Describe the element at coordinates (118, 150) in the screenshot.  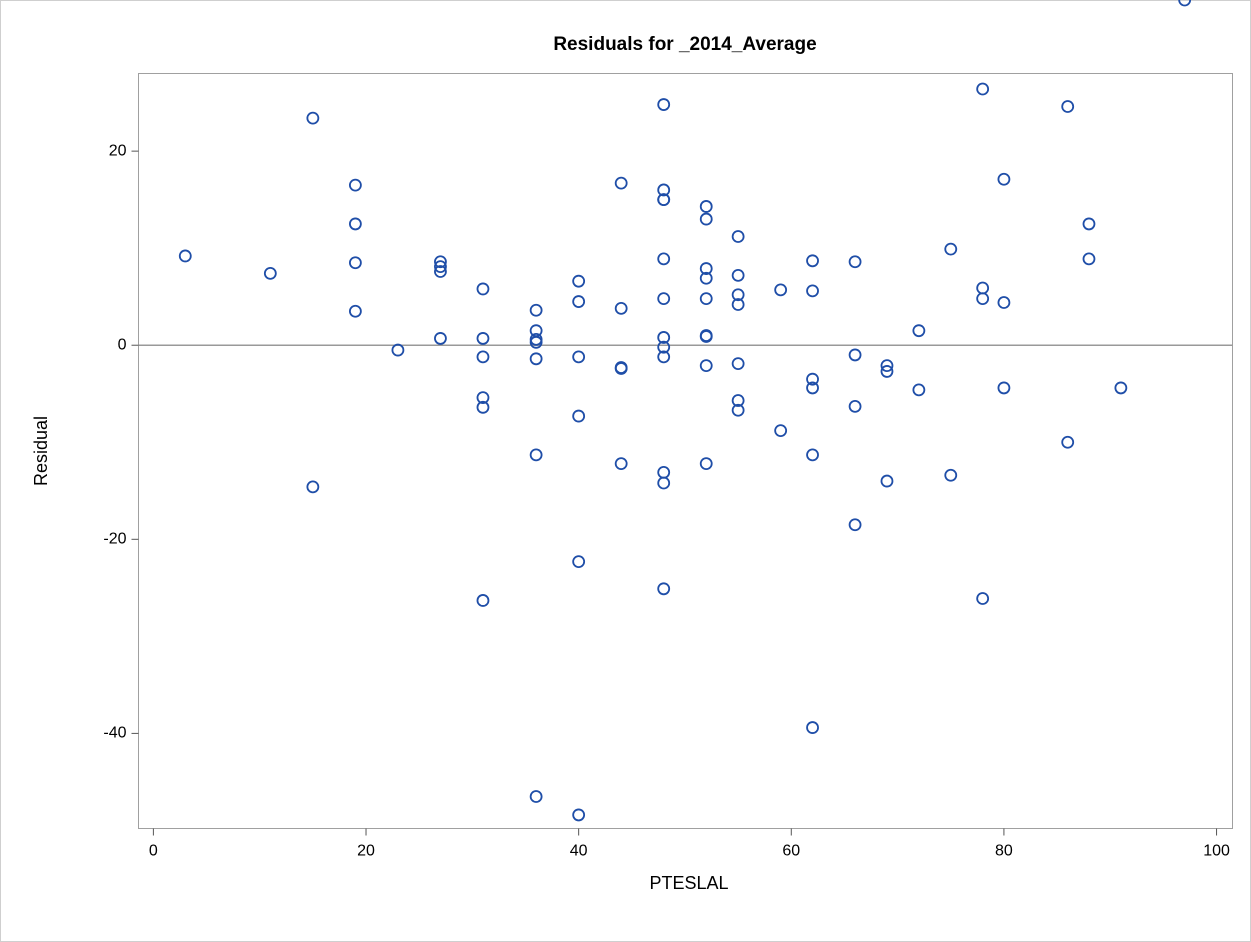
I see `y-tick-label: 20` at that location.